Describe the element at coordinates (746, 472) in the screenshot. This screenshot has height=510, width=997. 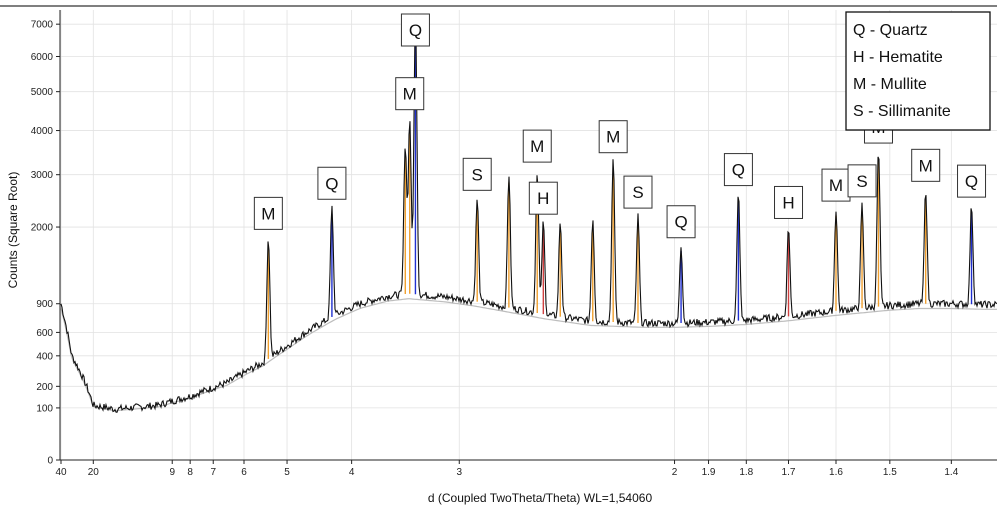
I see `x-tick-label: 1.8` at that location.